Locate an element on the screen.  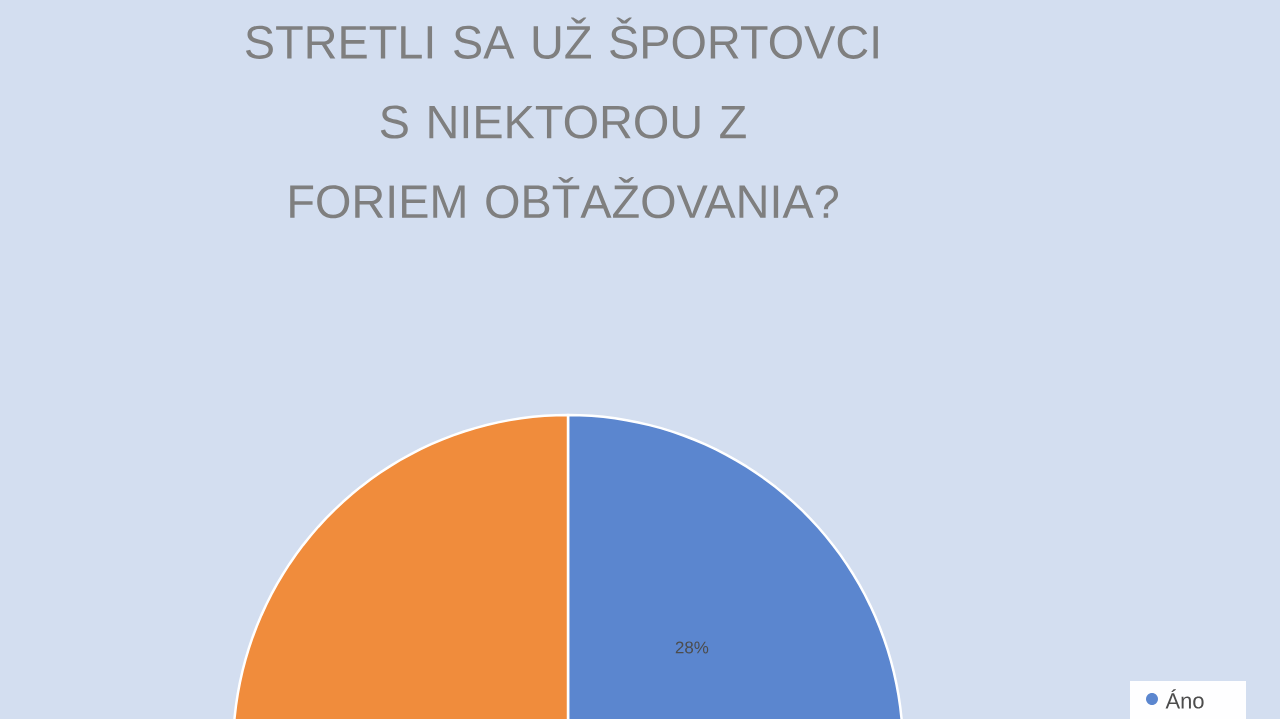
data-label: 28% is located at coordinates (692, 647).